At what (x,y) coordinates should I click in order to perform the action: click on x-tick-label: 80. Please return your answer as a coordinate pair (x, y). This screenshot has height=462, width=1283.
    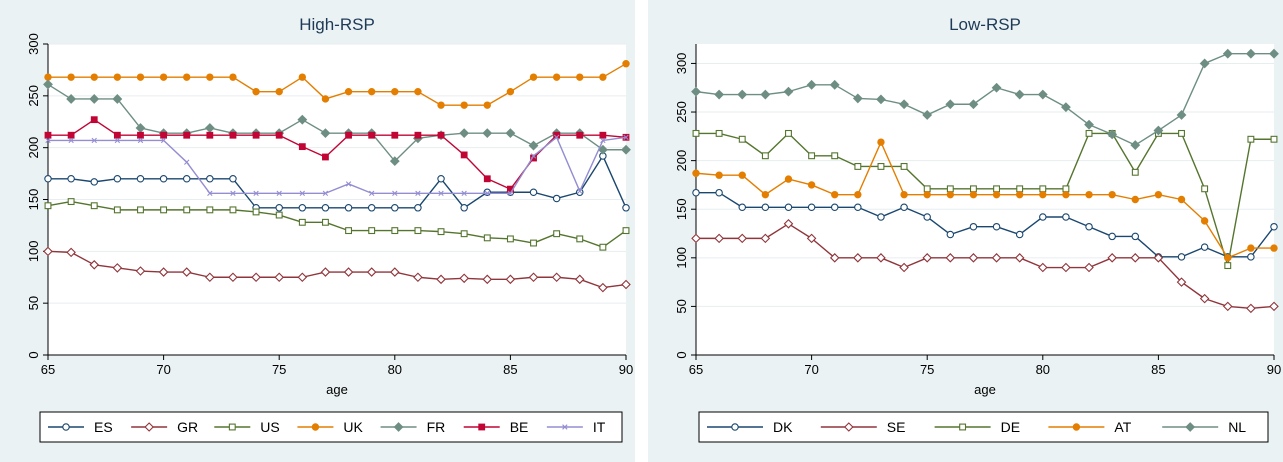
    Looking at the image, I should click on (395, 369).